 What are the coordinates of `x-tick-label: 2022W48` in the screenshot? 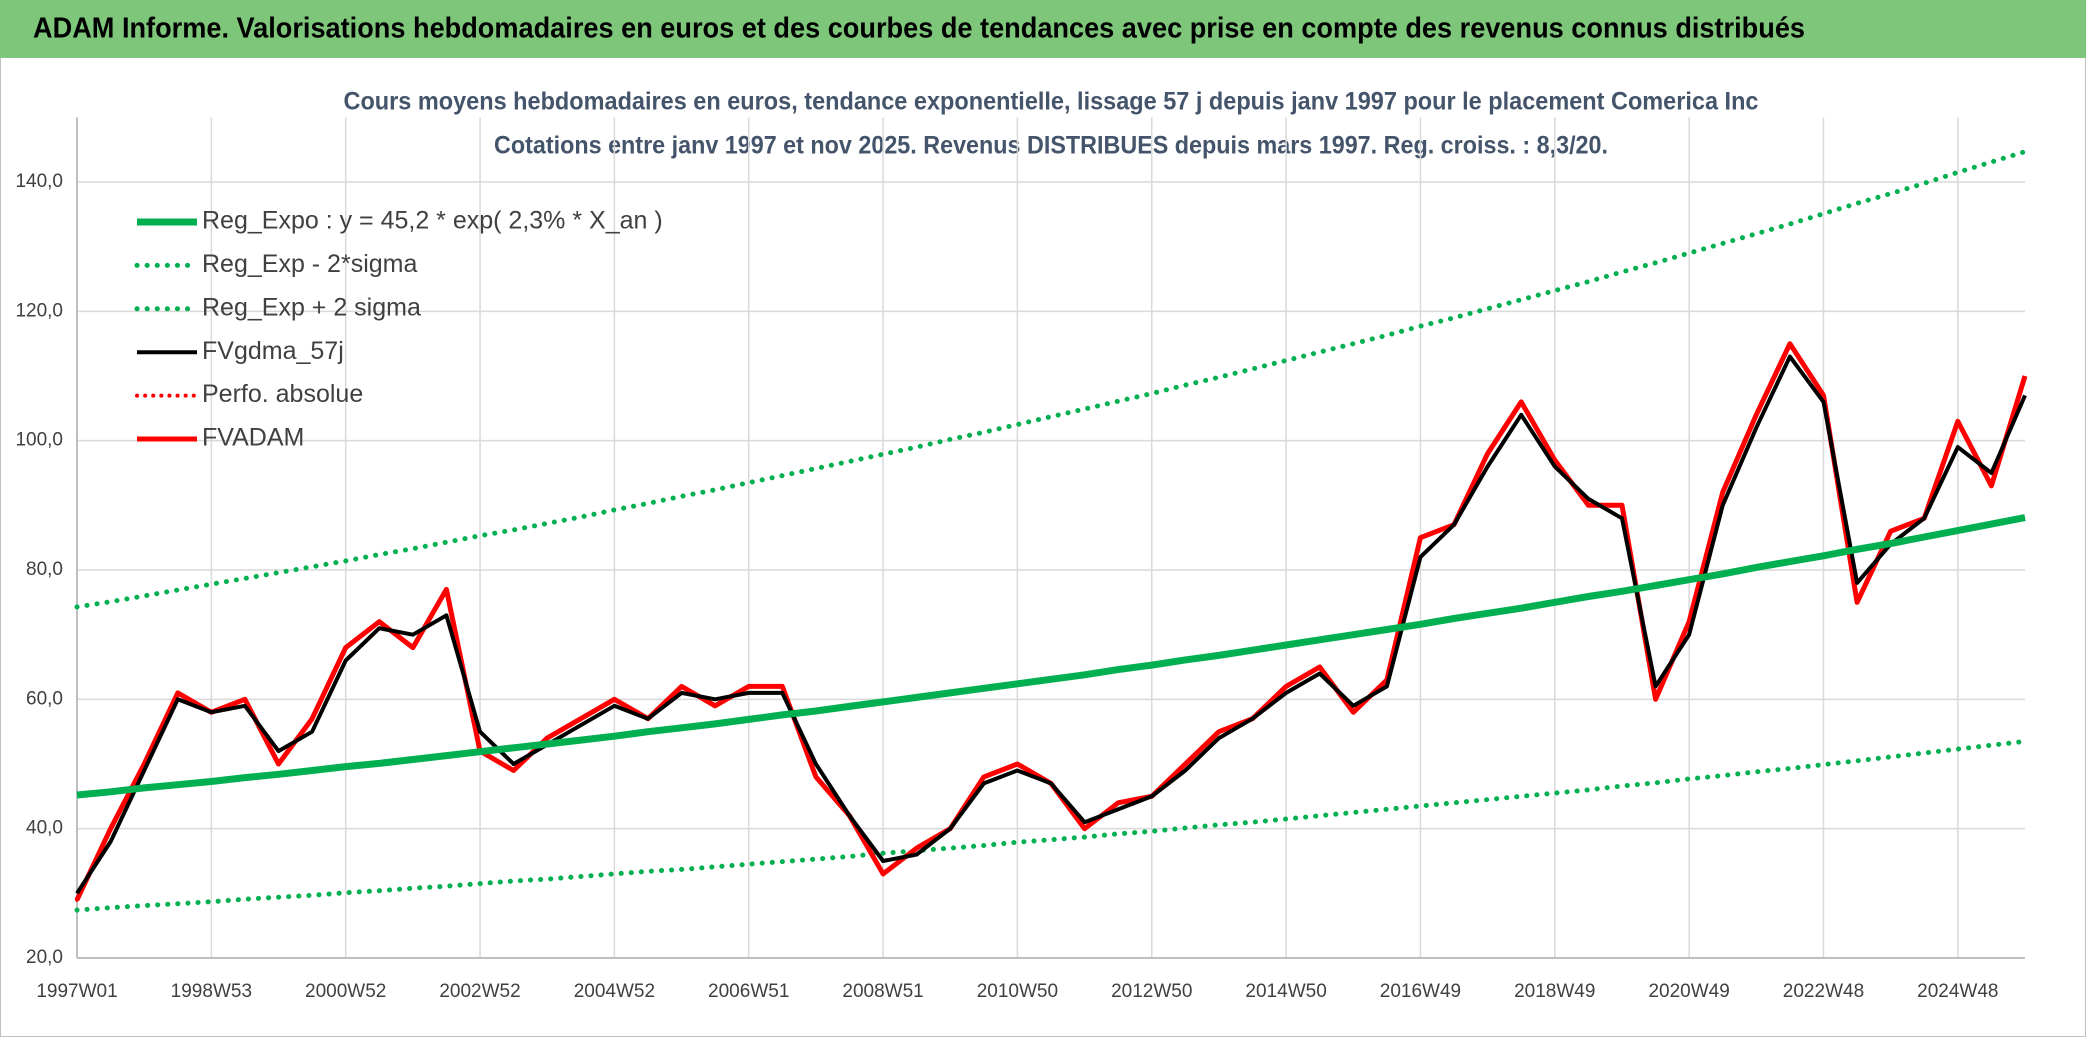 It's located at (1823, 991).